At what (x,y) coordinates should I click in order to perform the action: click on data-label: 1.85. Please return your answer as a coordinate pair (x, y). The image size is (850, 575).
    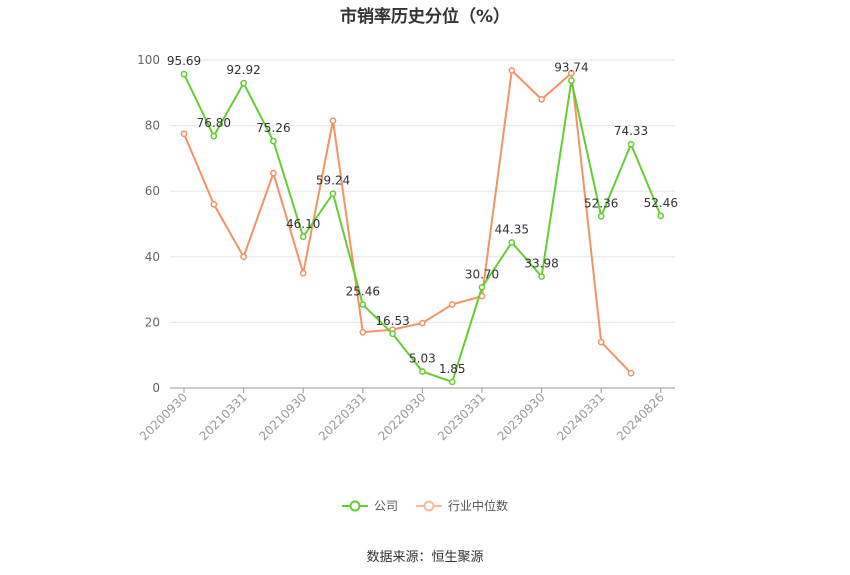
    Looking at the image, I should click on (452, 369).